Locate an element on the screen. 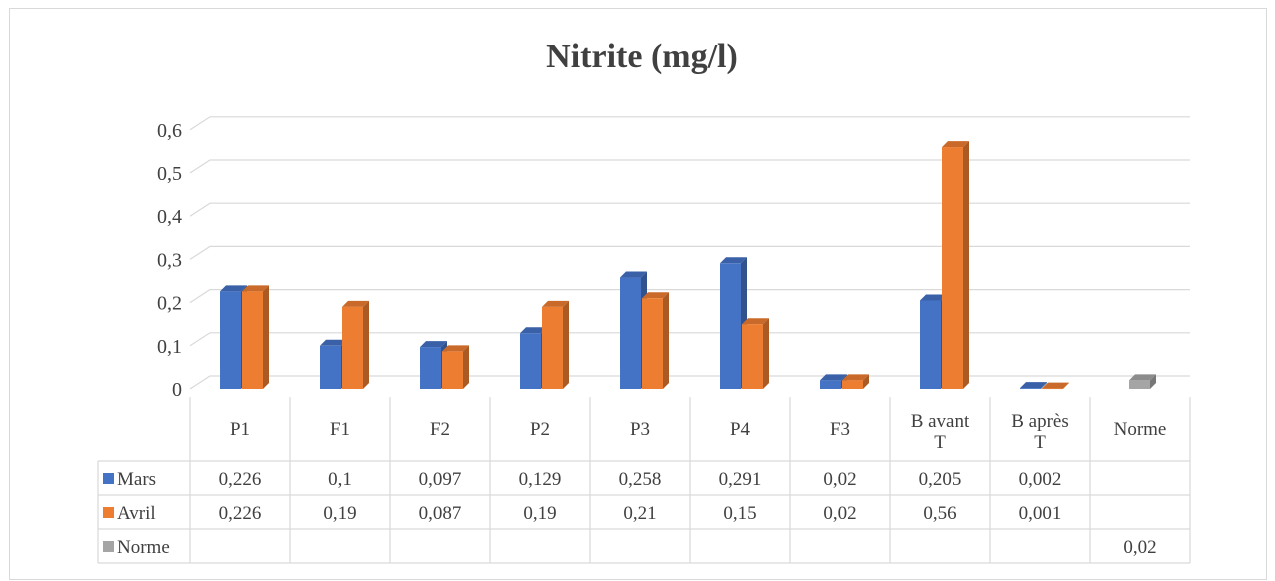 The width and height of the screenshot is (1275, 581). y-tick-label: 0,3 is located at coordinates (169, 260).